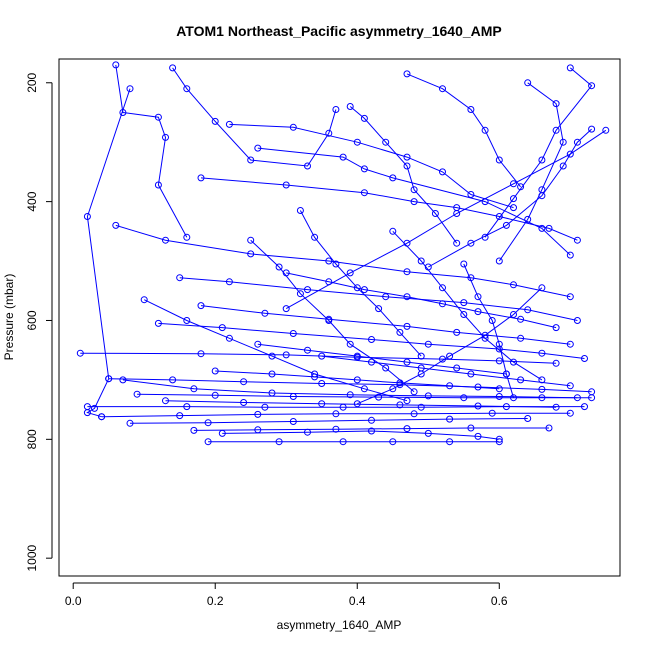 Image resolution: width=650 pixels, height=650 pixels. What do you see at coordinates (215, 601) in the screenshot?
I see `x-tick-label: 0.2` at bounding box center [215, 601].